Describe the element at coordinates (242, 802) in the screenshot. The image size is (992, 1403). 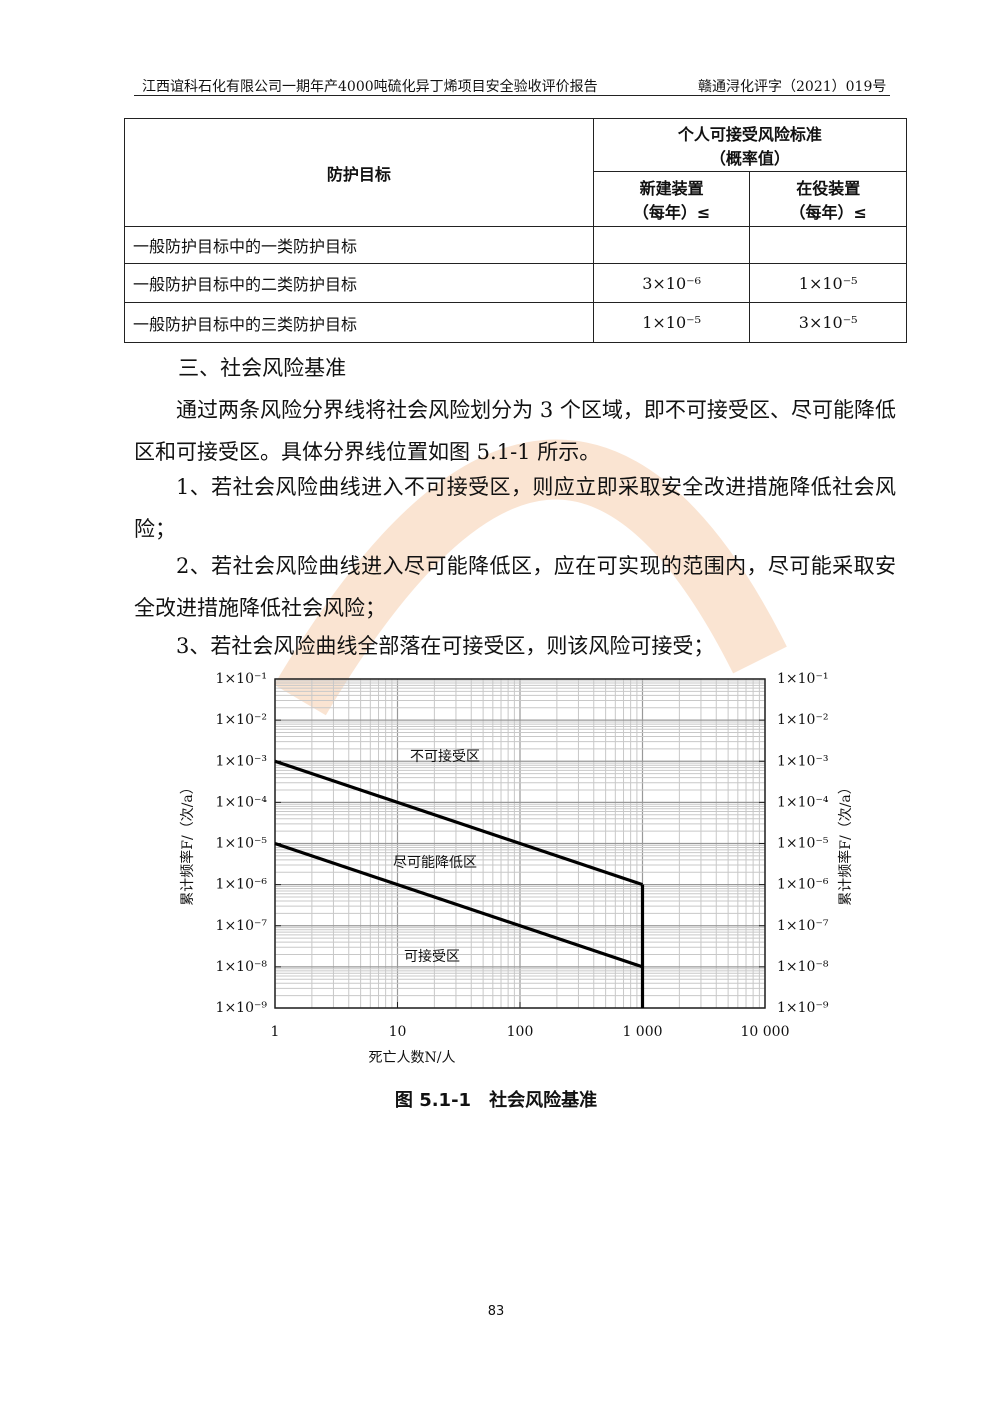
I see `y-tick-label: 1×10⁻⁴` at that location.